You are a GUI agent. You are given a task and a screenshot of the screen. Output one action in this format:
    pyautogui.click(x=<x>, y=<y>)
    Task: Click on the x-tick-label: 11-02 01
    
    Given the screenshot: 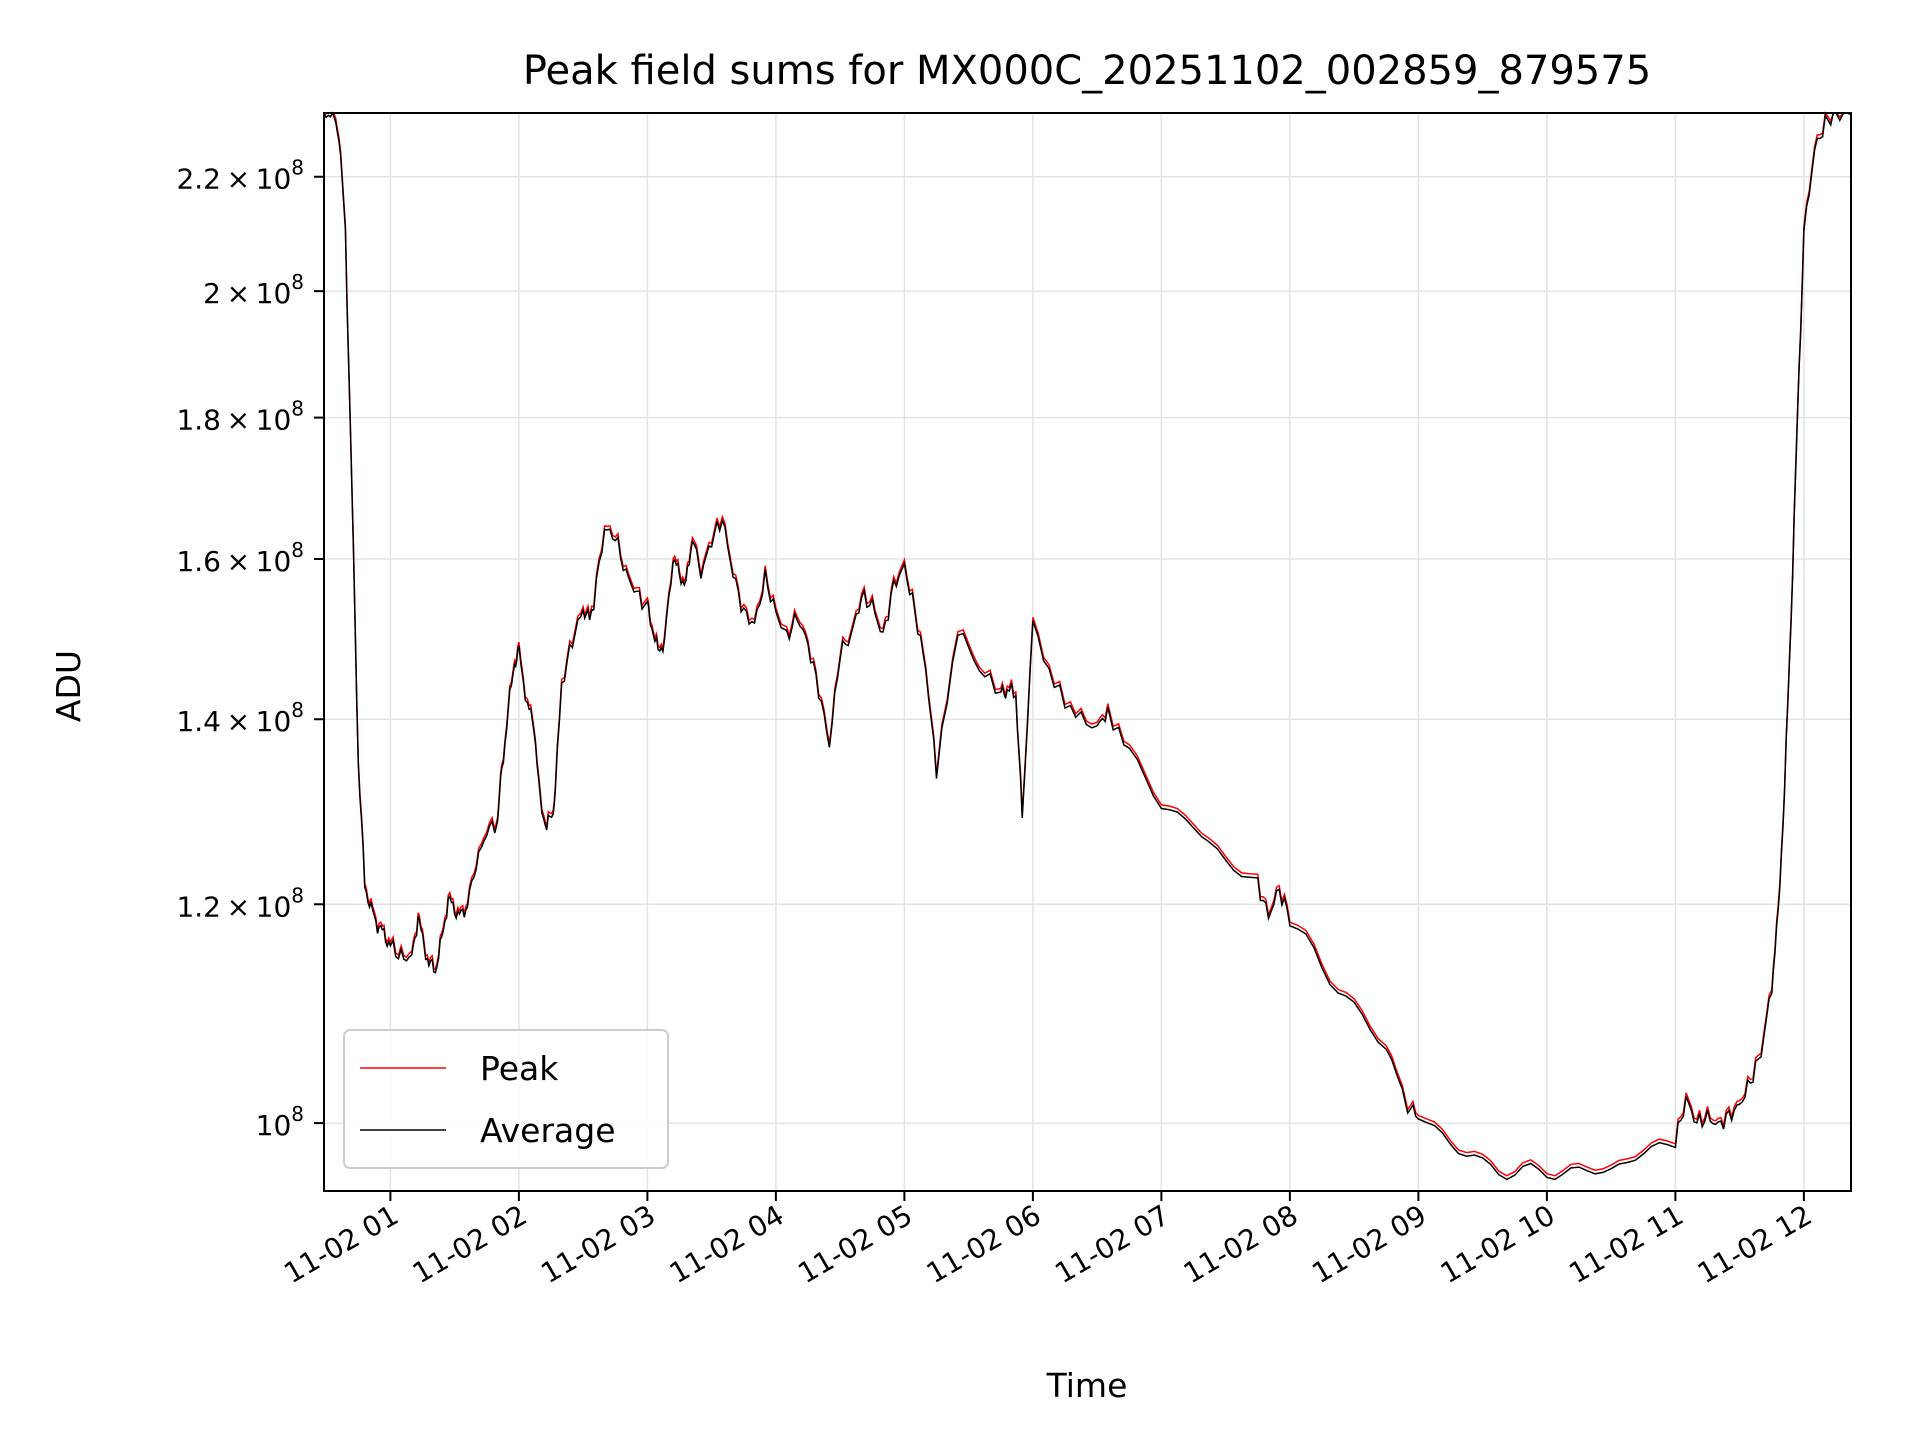 What is the action you would take?
    pyautogui.click(x=341, y=1244)
    